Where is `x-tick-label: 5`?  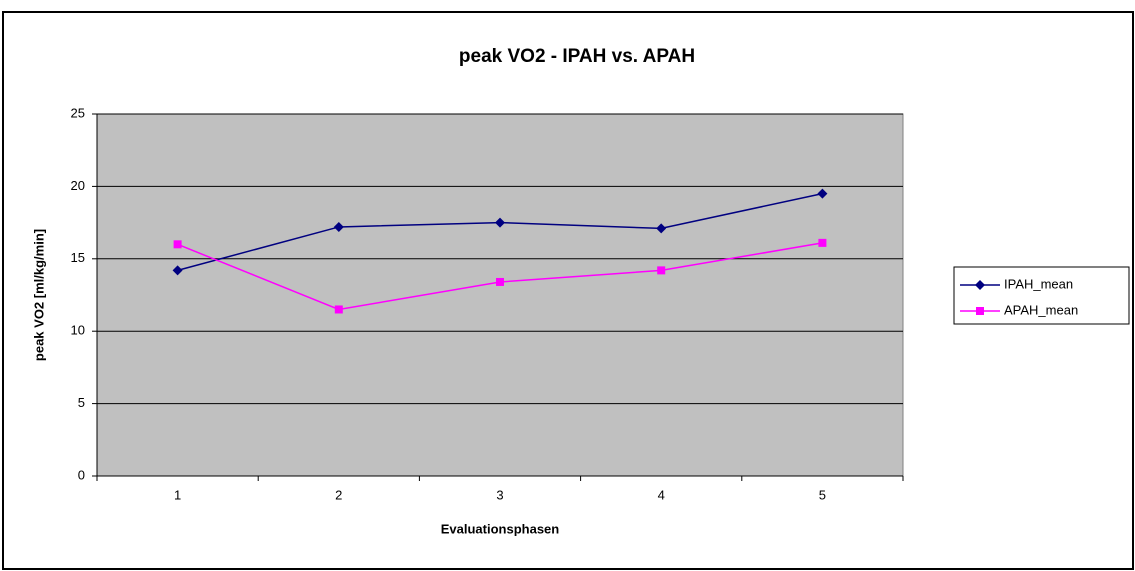
x-tick-label: 5 is located at coordinates (822, 494).